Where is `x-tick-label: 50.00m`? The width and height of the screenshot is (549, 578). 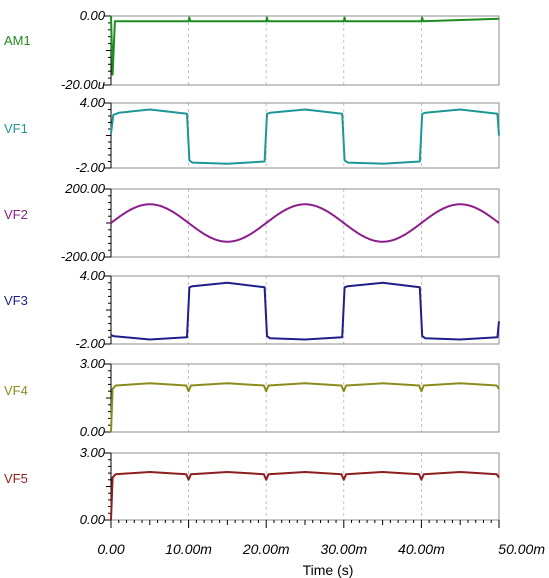 x-tick-label: 50.00m is located at coordinates (521, 549).